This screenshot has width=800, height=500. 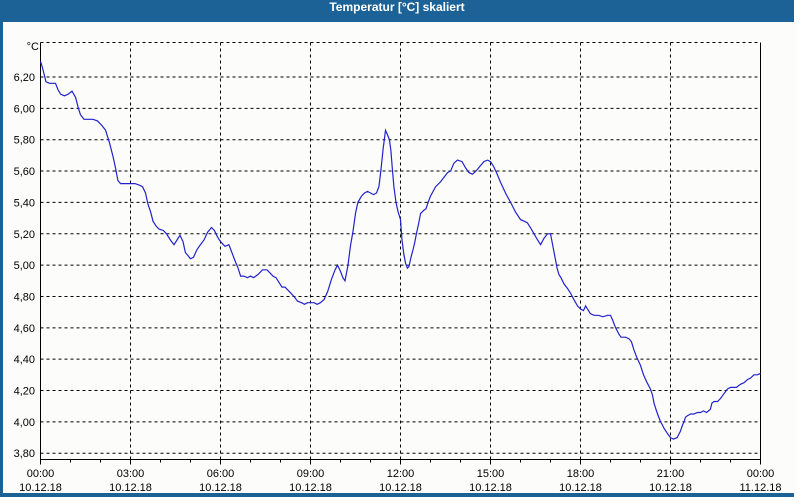 I want to click on y-axis-tick-label: 4,60, so click(x=24, y=329).